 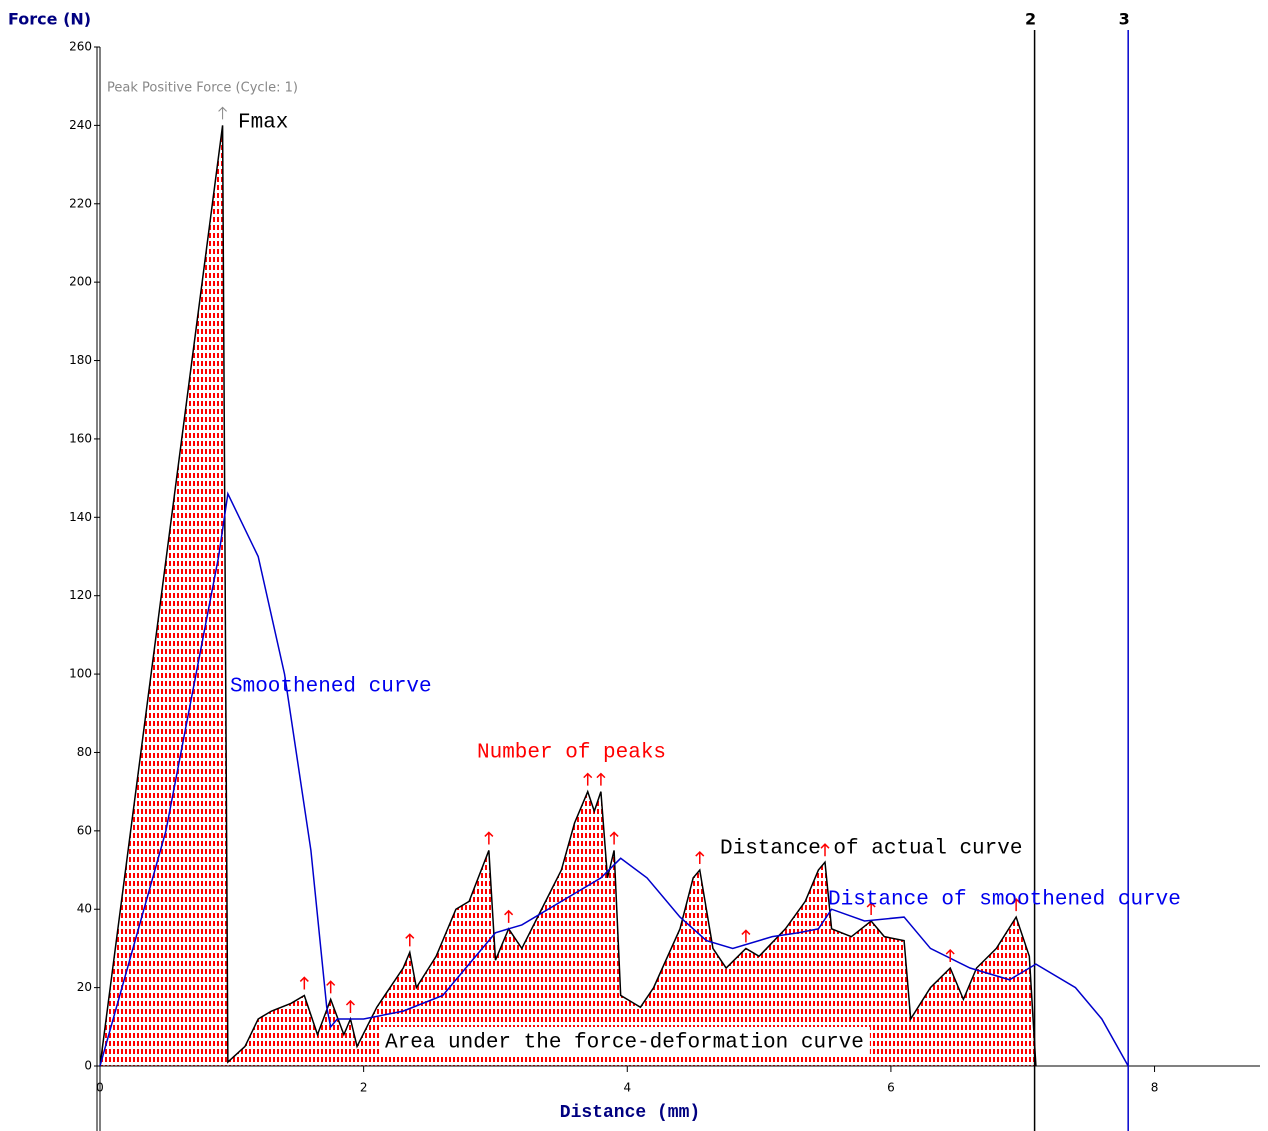 What do you see at coordinates (263, 123) in the screenshot?
I see `annotation: Fmax` at bounding box center [263, 123].